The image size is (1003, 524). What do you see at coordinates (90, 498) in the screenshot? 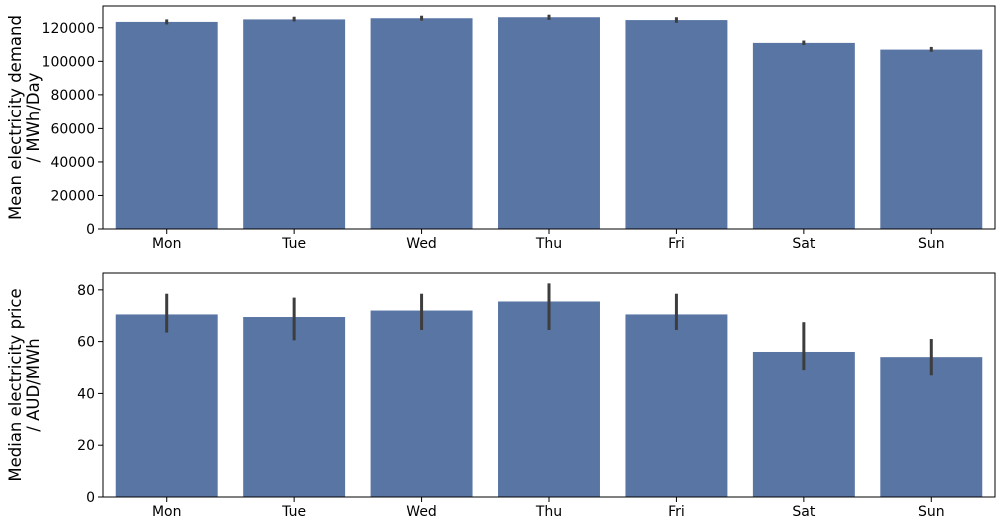
I see `price-chart-y-tick-label: 0` at bounding box center [90, 498].